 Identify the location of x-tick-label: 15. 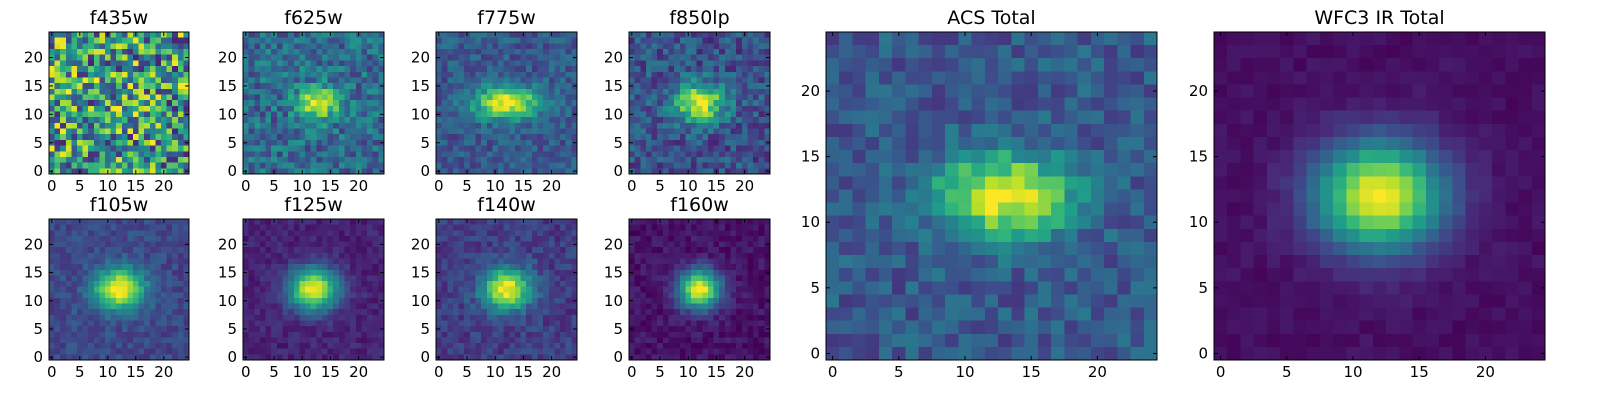
(330, 186).